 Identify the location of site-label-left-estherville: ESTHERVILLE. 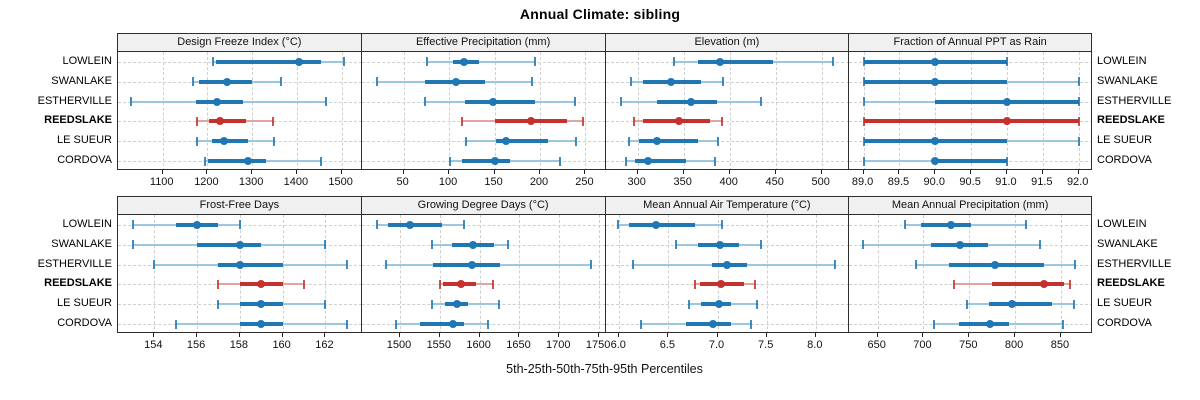
(74, 263).